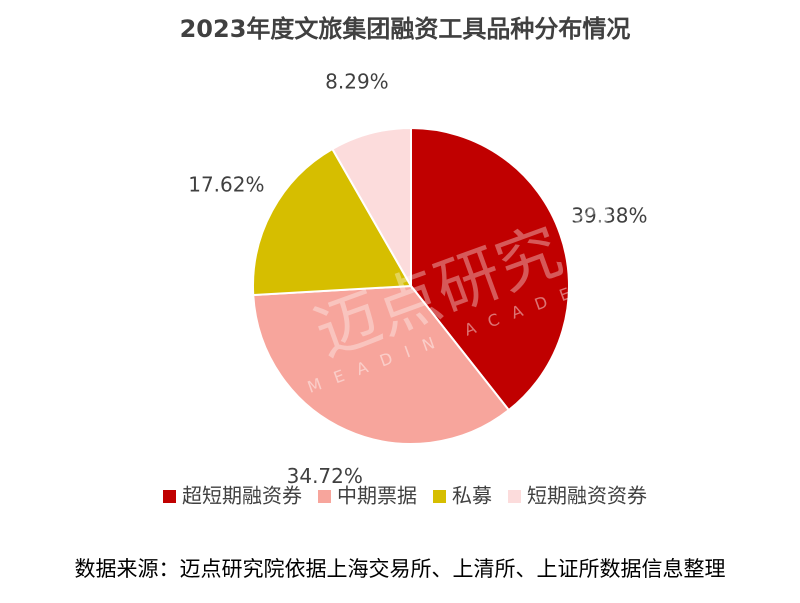 Image resolution: width=800 pixels, height=603 pixels. What do you see at coordinates (405, 29) in the screenshot?
I see `chart-title: 2023年度文旅集团融资工具品种分布情况` at bounding box center [405, 29].